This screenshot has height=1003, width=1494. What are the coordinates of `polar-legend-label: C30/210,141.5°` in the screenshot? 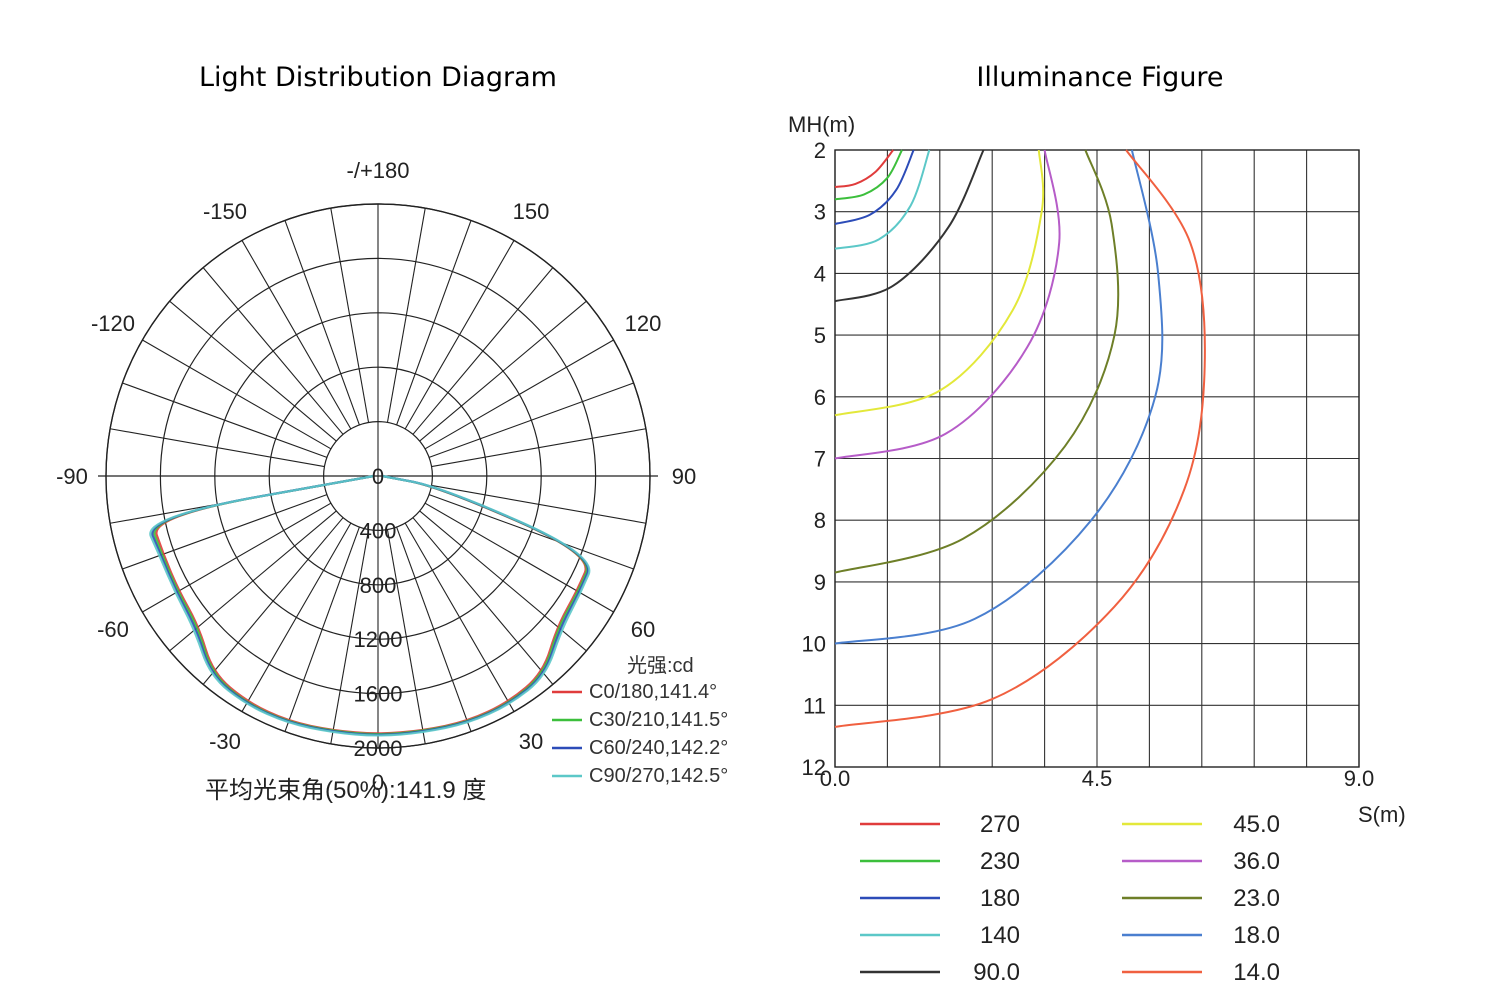 It's located at (658, 720).